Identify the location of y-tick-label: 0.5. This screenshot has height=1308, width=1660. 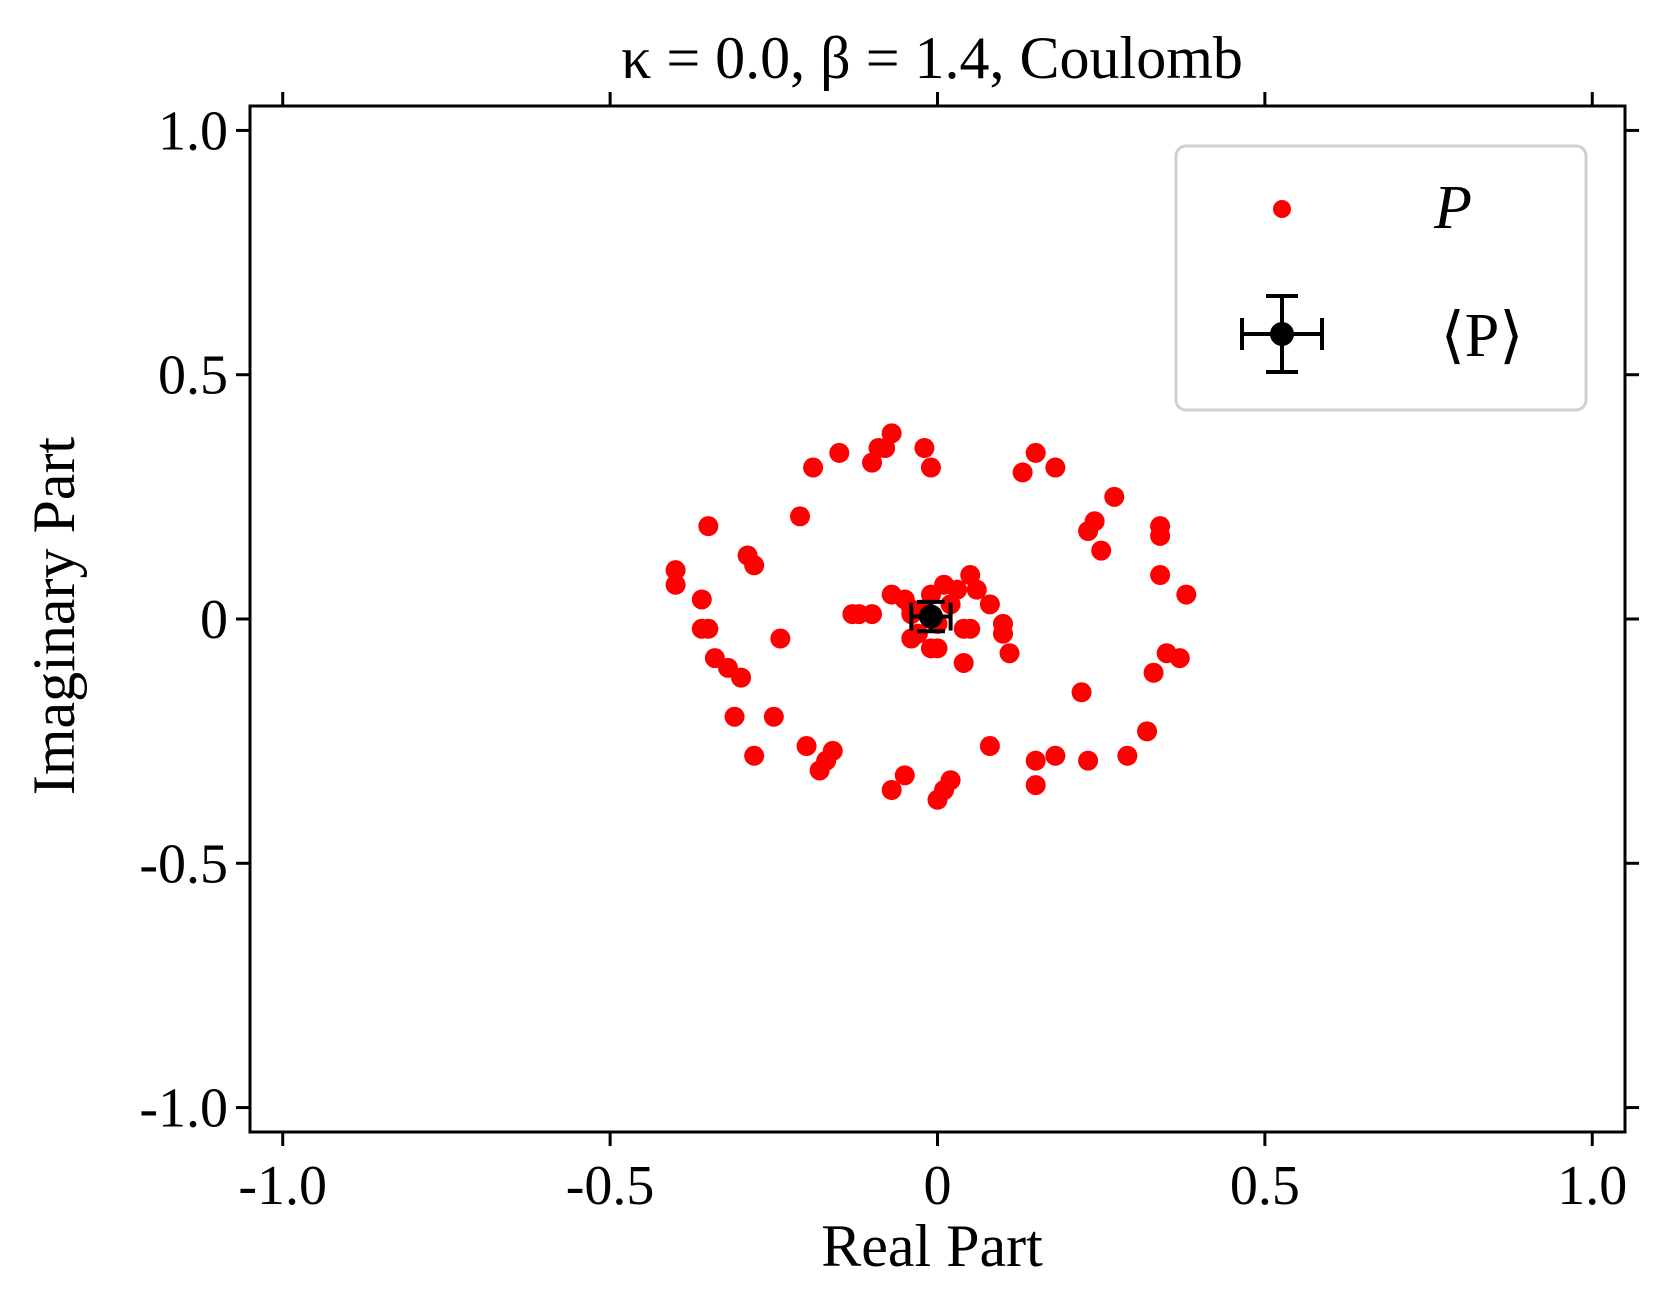
(193, 376).